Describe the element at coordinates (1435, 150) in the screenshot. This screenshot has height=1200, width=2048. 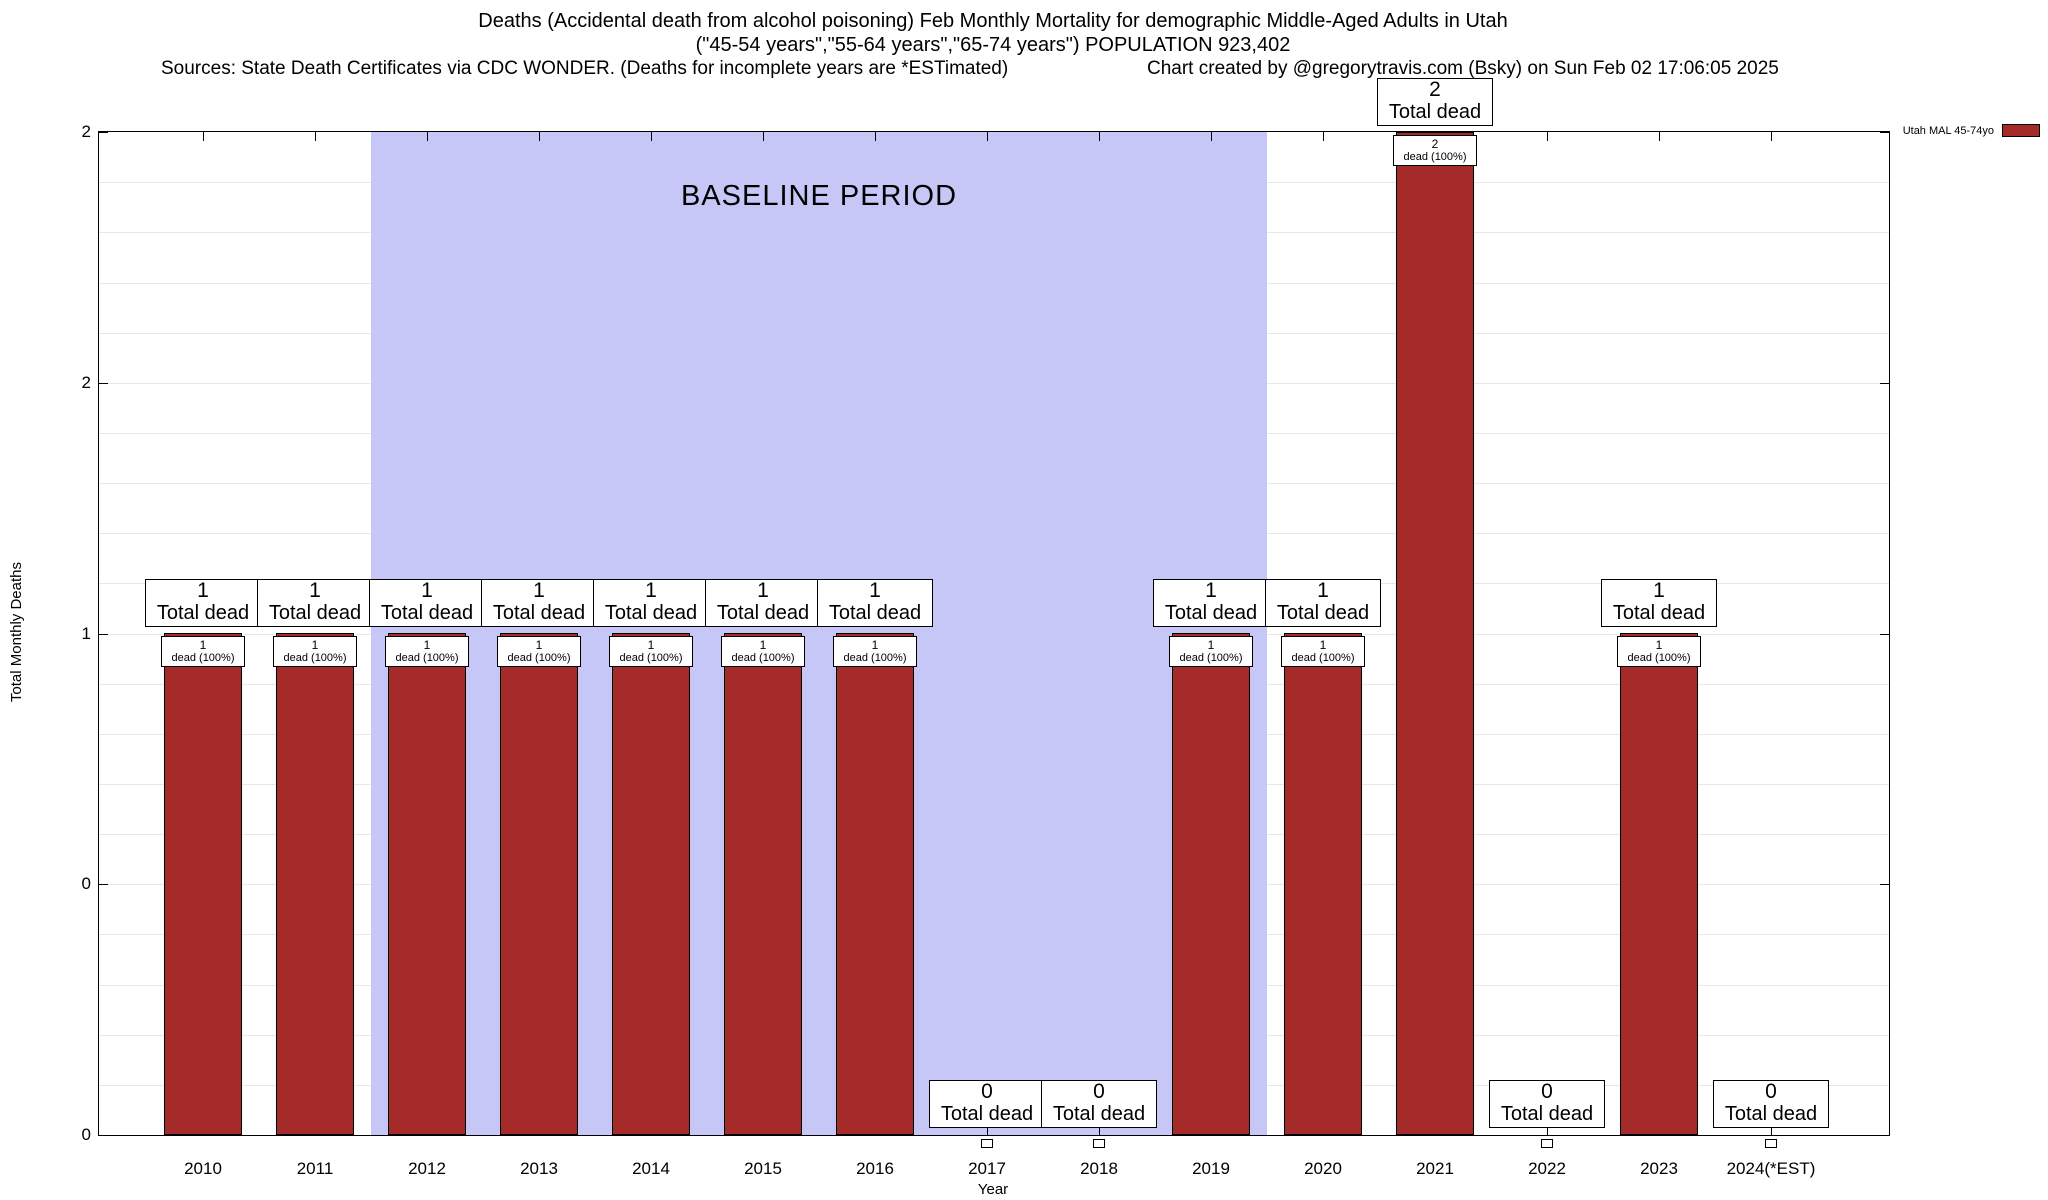
I see `pct-label-2021: 2 dead (100%)` at that location.